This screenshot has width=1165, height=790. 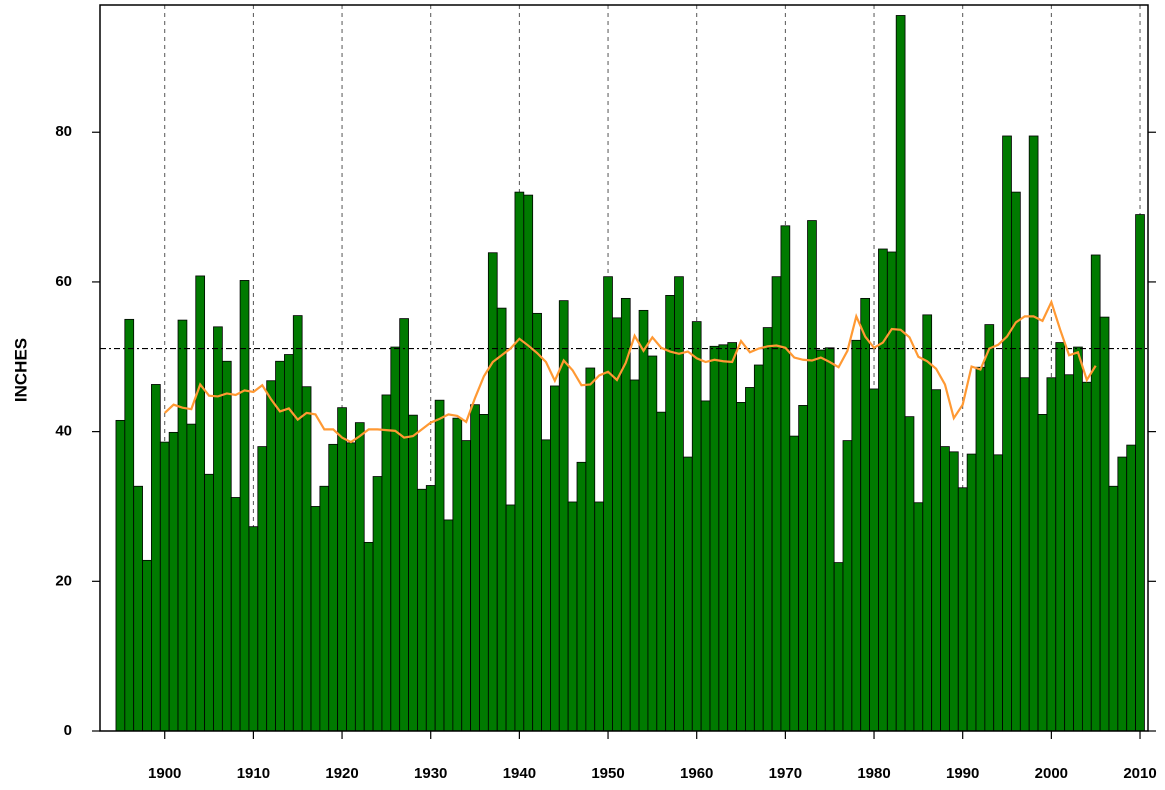 I want to click on mean-line, so click(x=630, y=371).